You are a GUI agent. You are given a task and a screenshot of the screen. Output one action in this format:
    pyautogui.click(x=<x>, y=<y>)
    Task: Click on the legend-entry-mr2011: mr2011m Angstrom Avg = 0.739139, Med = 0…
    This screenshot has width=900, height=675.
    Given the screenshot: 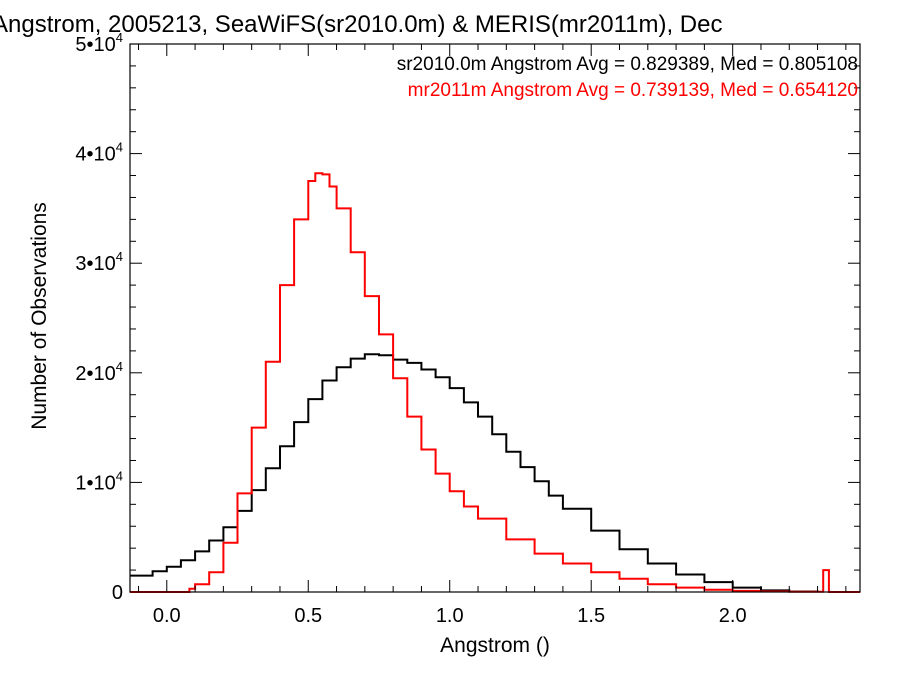 What is the action you would take?
    pyautogui.click(x=633, y=90)
    